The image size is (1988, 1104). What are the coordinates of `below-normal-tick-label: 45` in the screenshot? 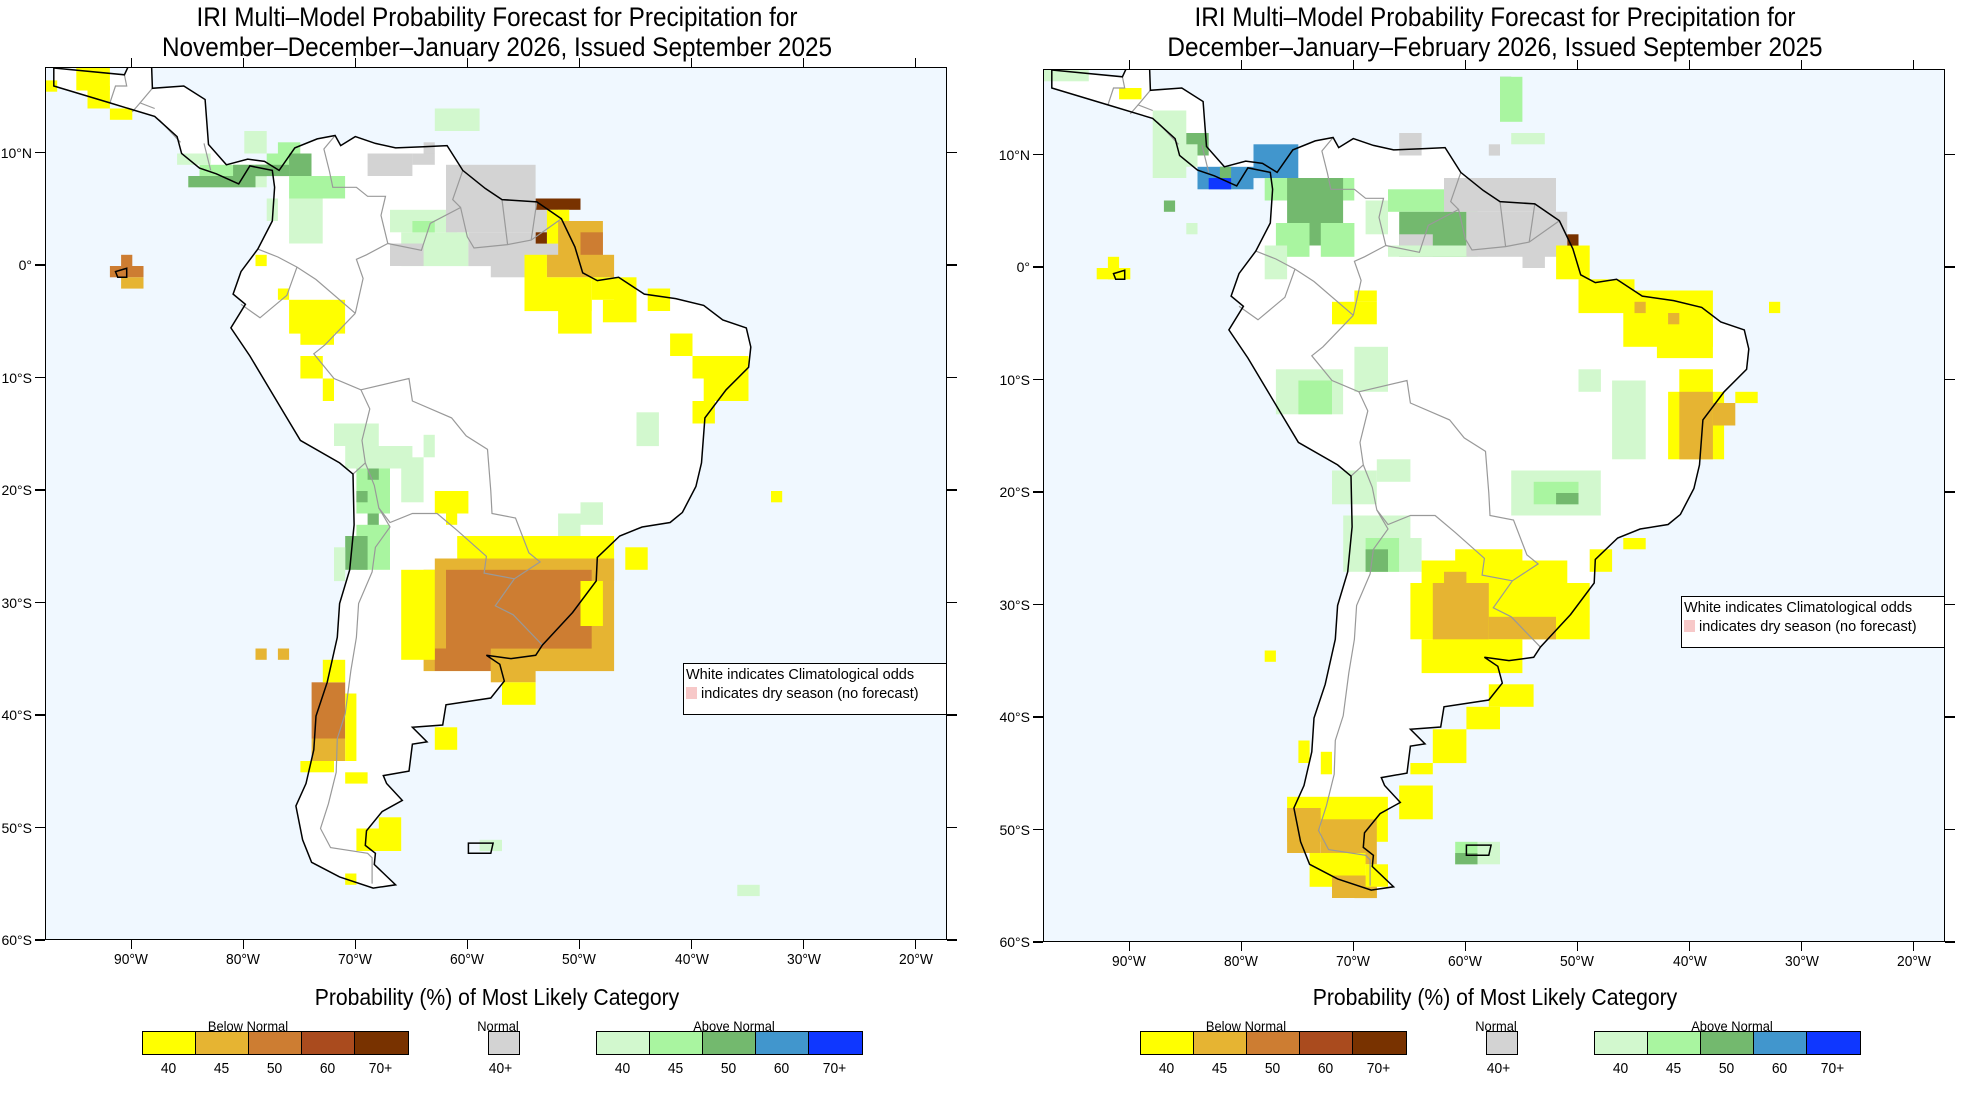 It's located at (1219, 1068).